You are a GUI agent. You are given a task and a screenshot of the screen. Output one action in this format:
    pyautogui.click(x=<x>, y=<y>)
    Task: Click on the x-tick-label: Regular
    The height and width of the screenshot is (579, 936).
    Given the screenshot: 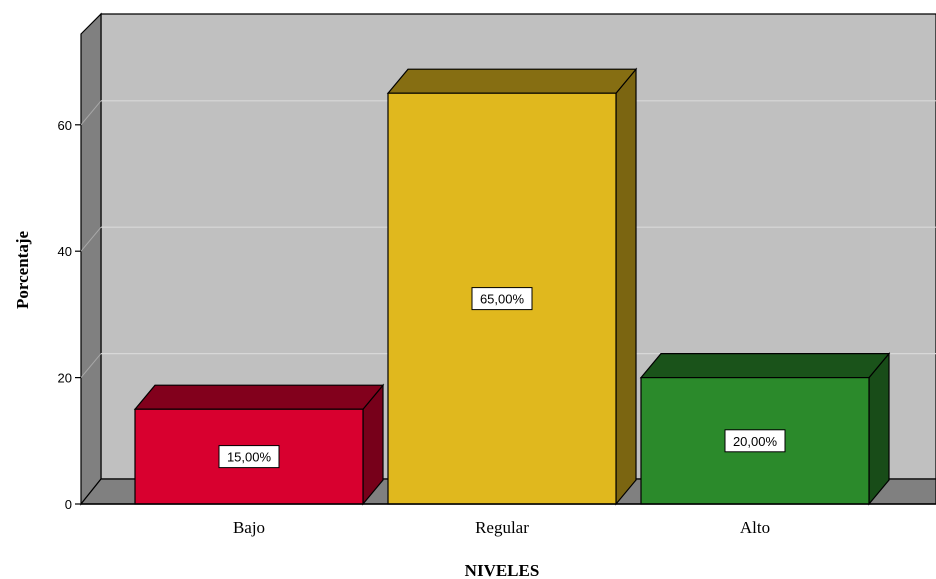 What is the action you would take?
    pyautogui.click(x=502, y=527)
    